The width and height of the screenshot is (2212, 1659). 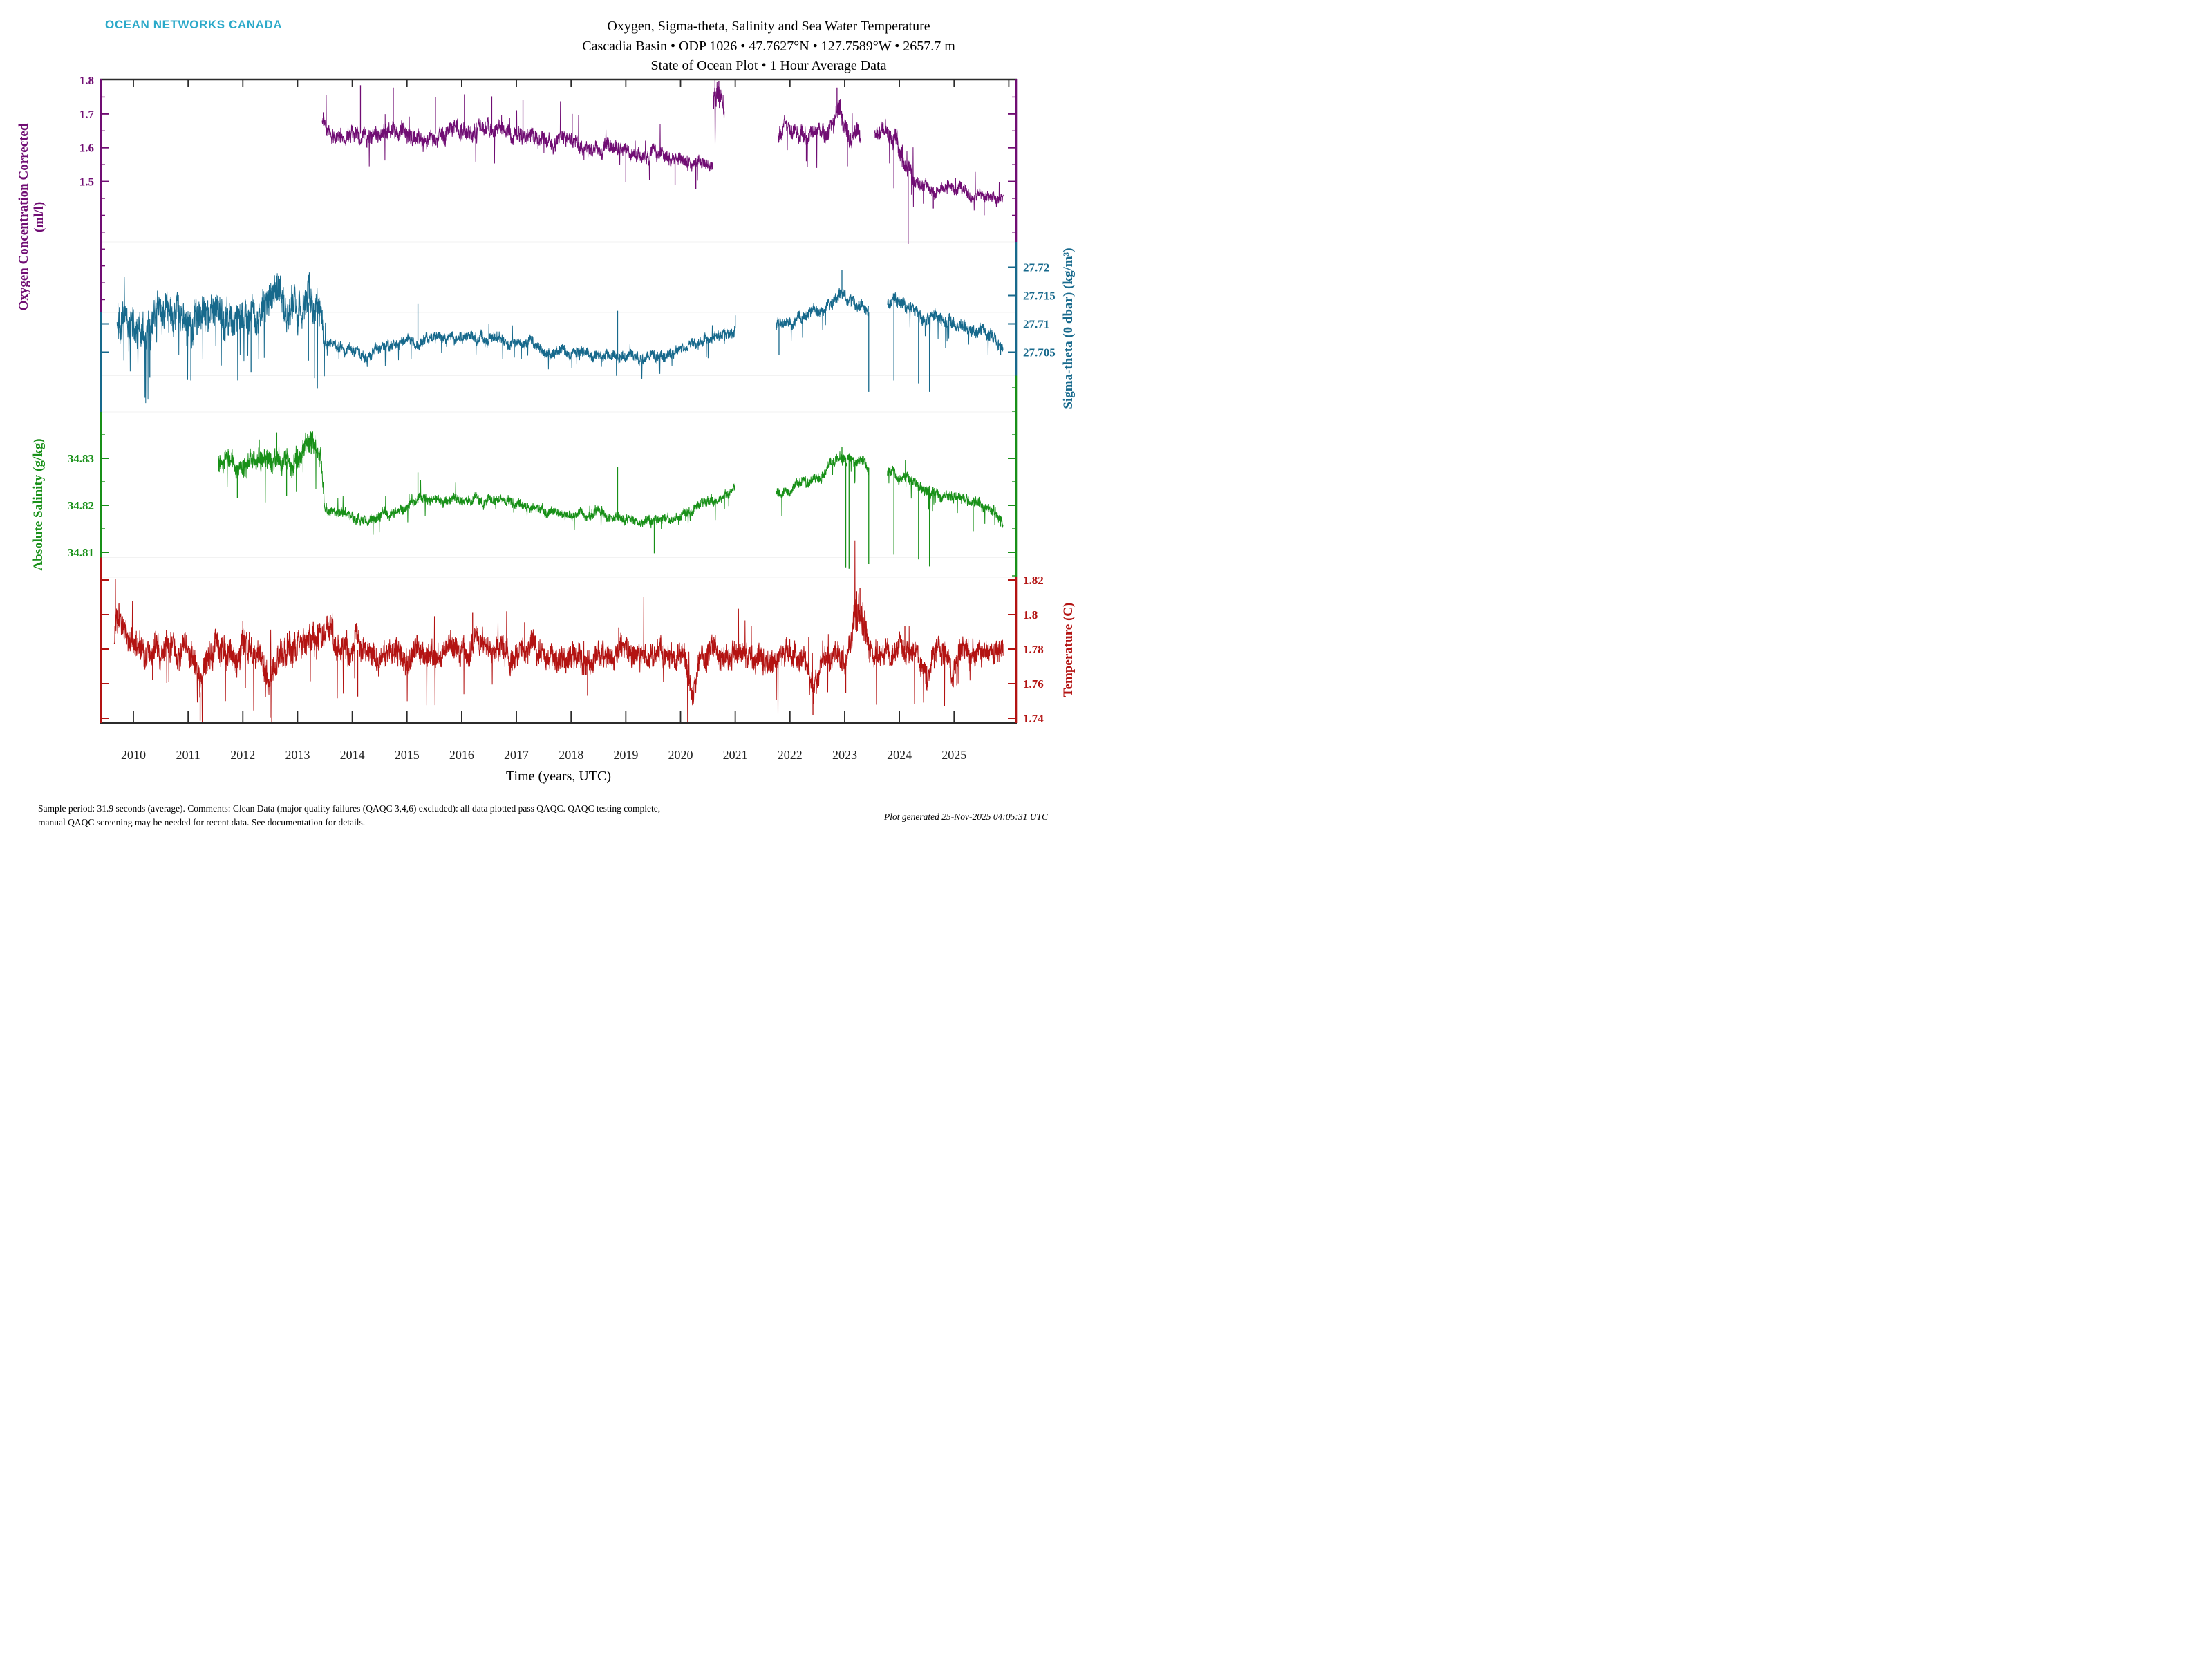 I want to click on x-tick-label-2014: 2014, so click(x=352, y=755).